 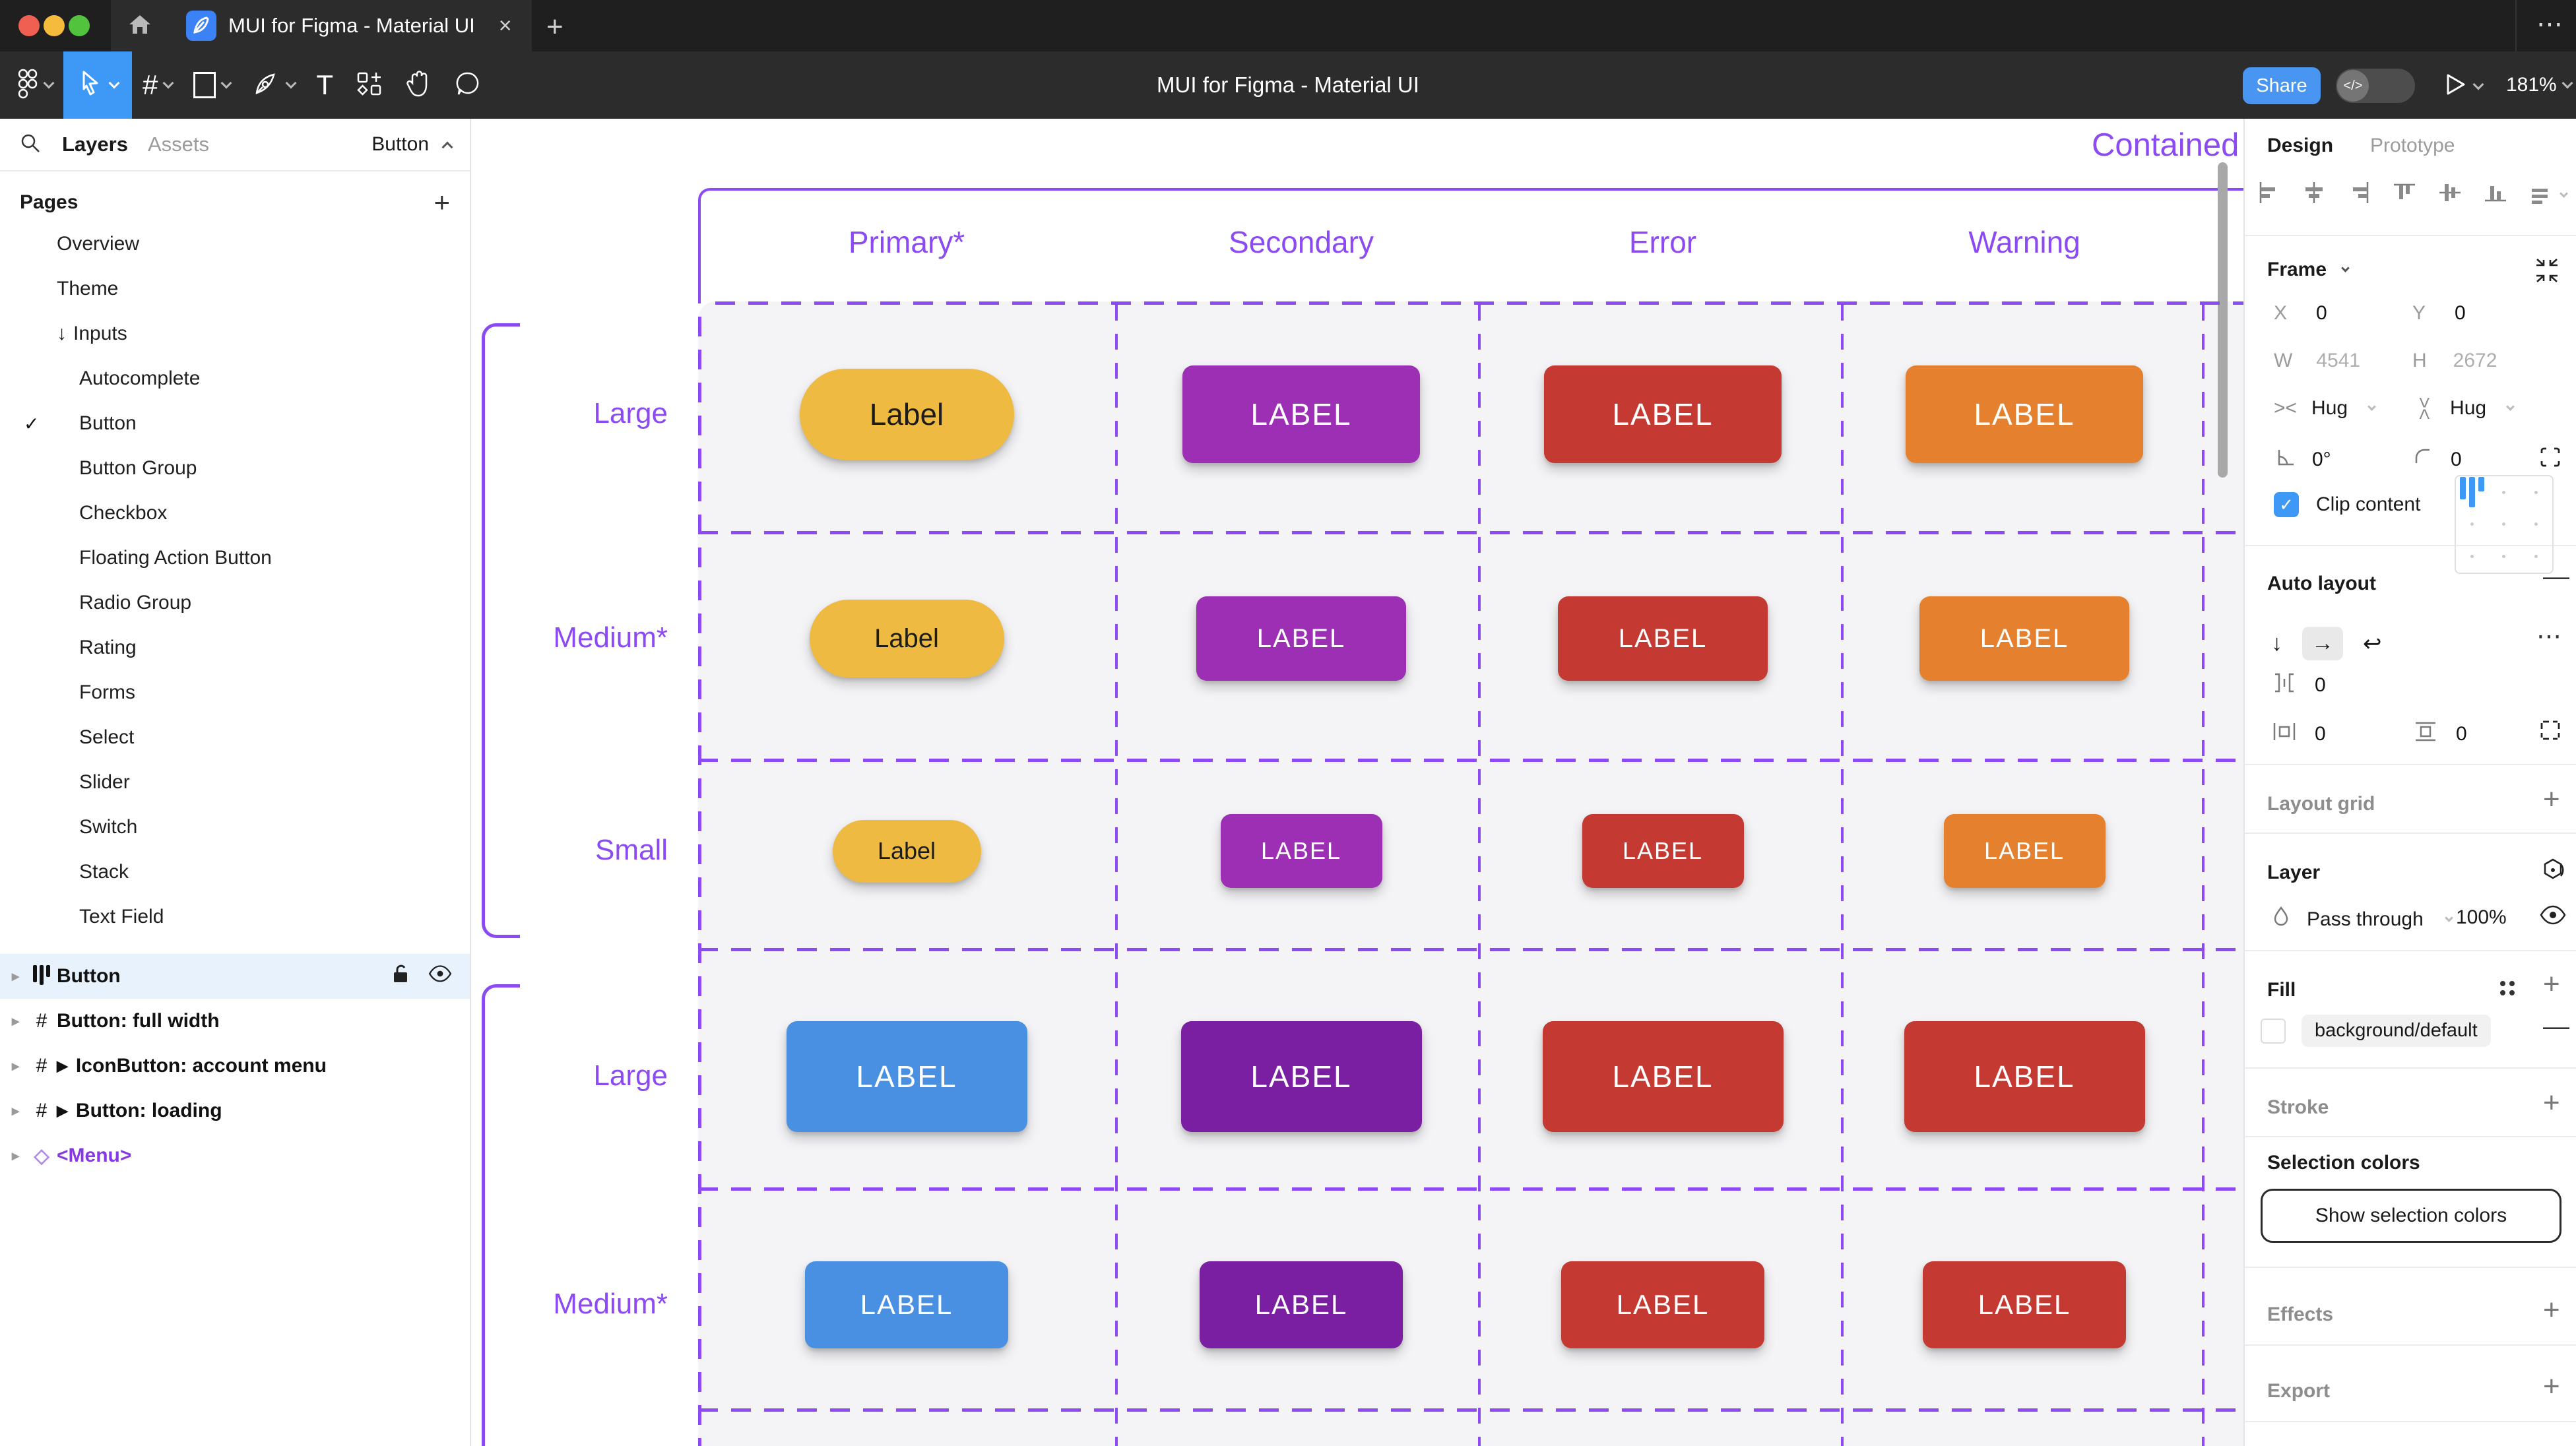 What do you see at coordinates (2300, 145) in the screenshot?
I see `tab-design: Design` at bounding box center [2300, 145].